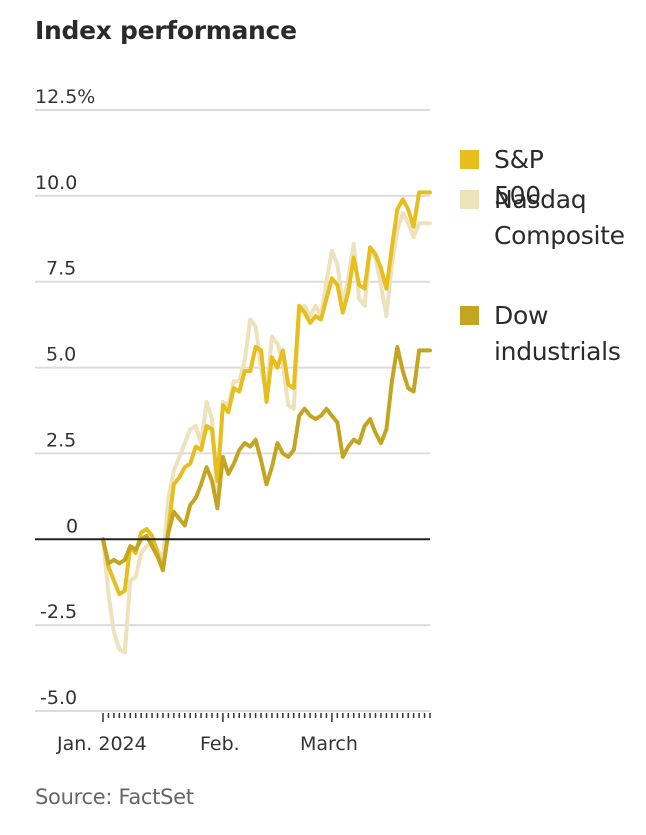 This screenshot has width=646, height=835. I want to click on legend-label-dow: Dow industrials, so click(557, 333).